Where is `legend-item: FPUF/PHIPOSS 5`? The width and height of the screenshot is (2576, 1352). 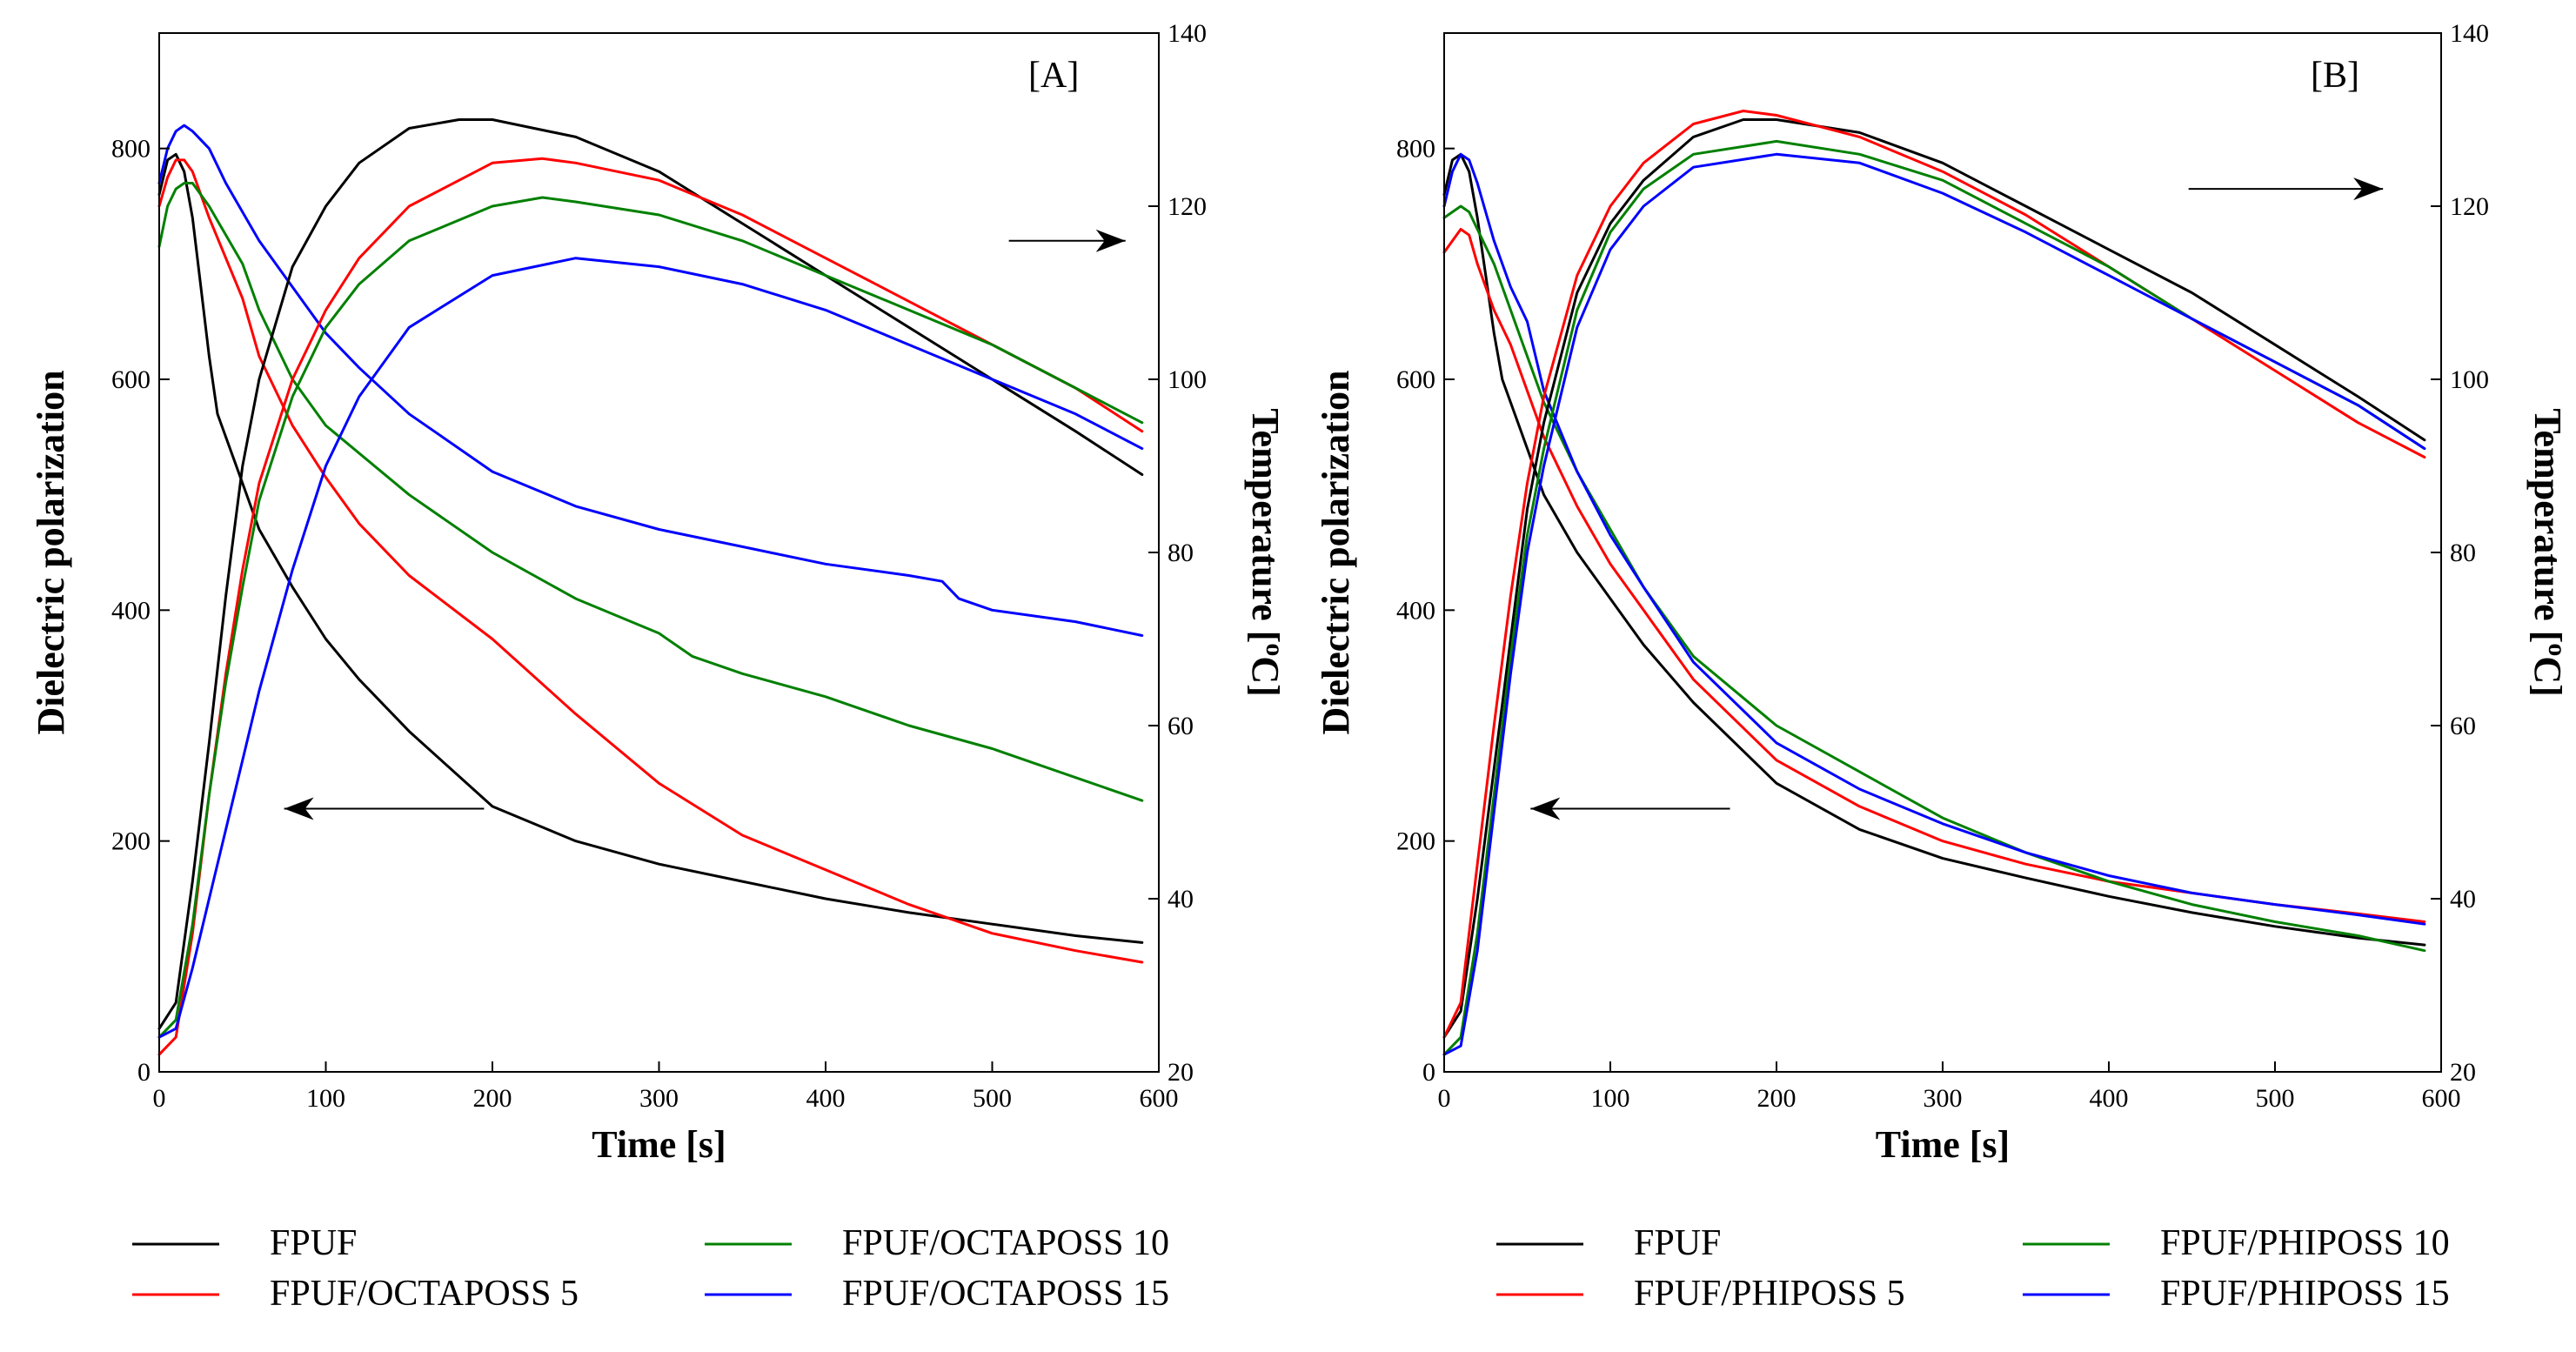 legend-item: FPUF/PHIPOSS 5 is located at coordinates (1700, 1294).